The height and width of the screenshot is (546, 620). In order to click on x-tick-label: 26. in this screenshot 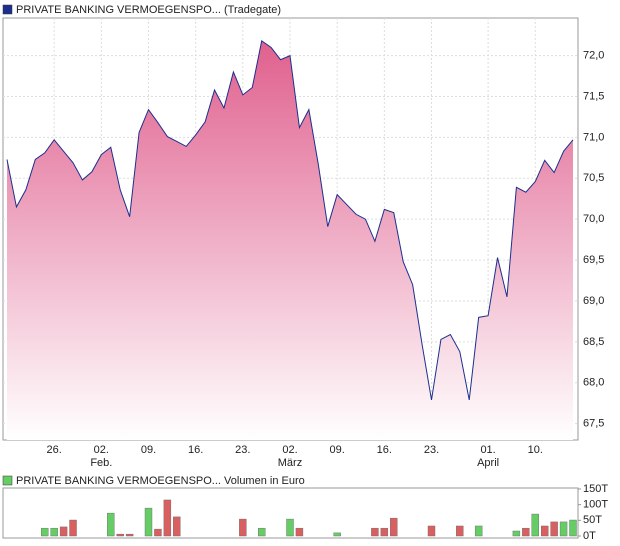, I will do `click(54, 450)`.